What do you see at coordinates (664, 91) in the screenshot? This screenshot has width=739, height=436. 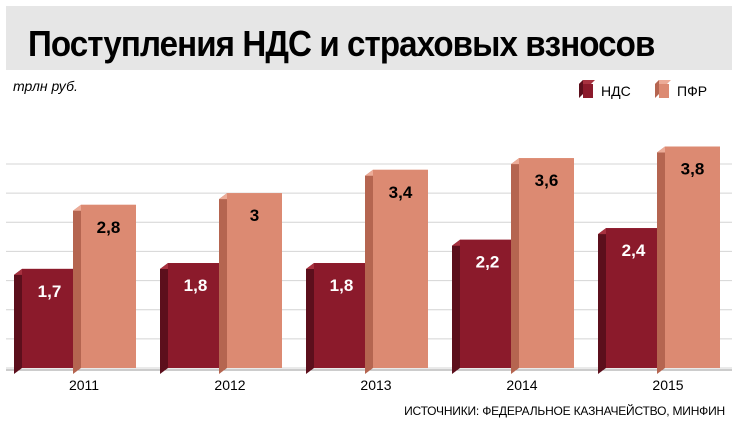 I see `legend-pfr-swatch` at bounding box center [664, 91].